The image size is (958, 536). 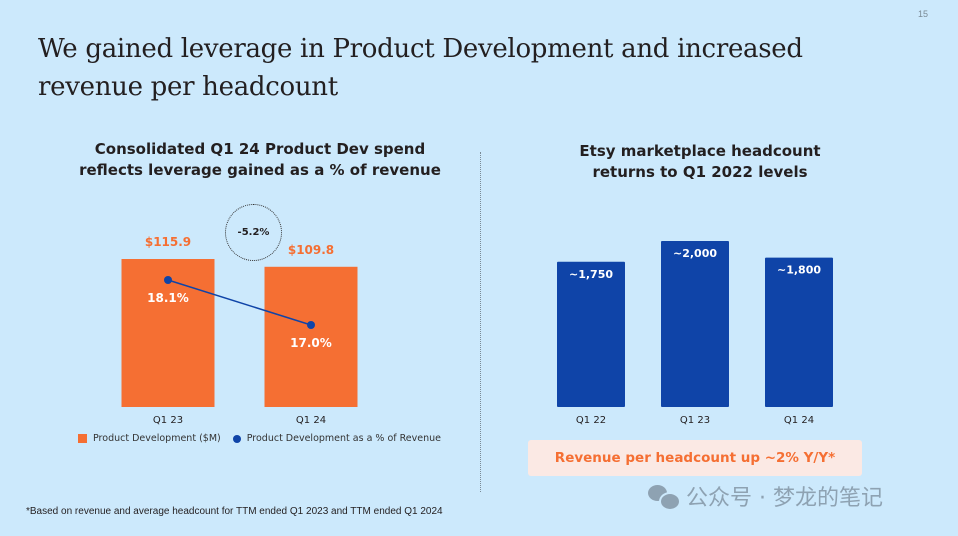 What do you see at coordinates (591, 420) in the screenshot?
I see `x-tick-label: Q1 22` at bounding box center [591, 420].